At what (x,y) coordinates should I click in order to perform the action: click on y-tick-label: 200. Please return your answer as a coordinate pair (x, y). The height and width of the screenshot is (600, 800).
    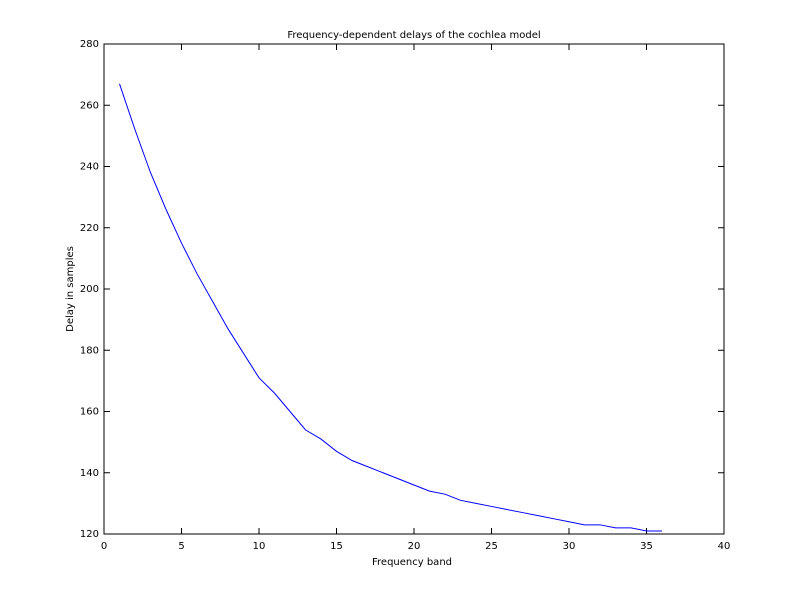
    Looking at the image, I should click on (89, 289).